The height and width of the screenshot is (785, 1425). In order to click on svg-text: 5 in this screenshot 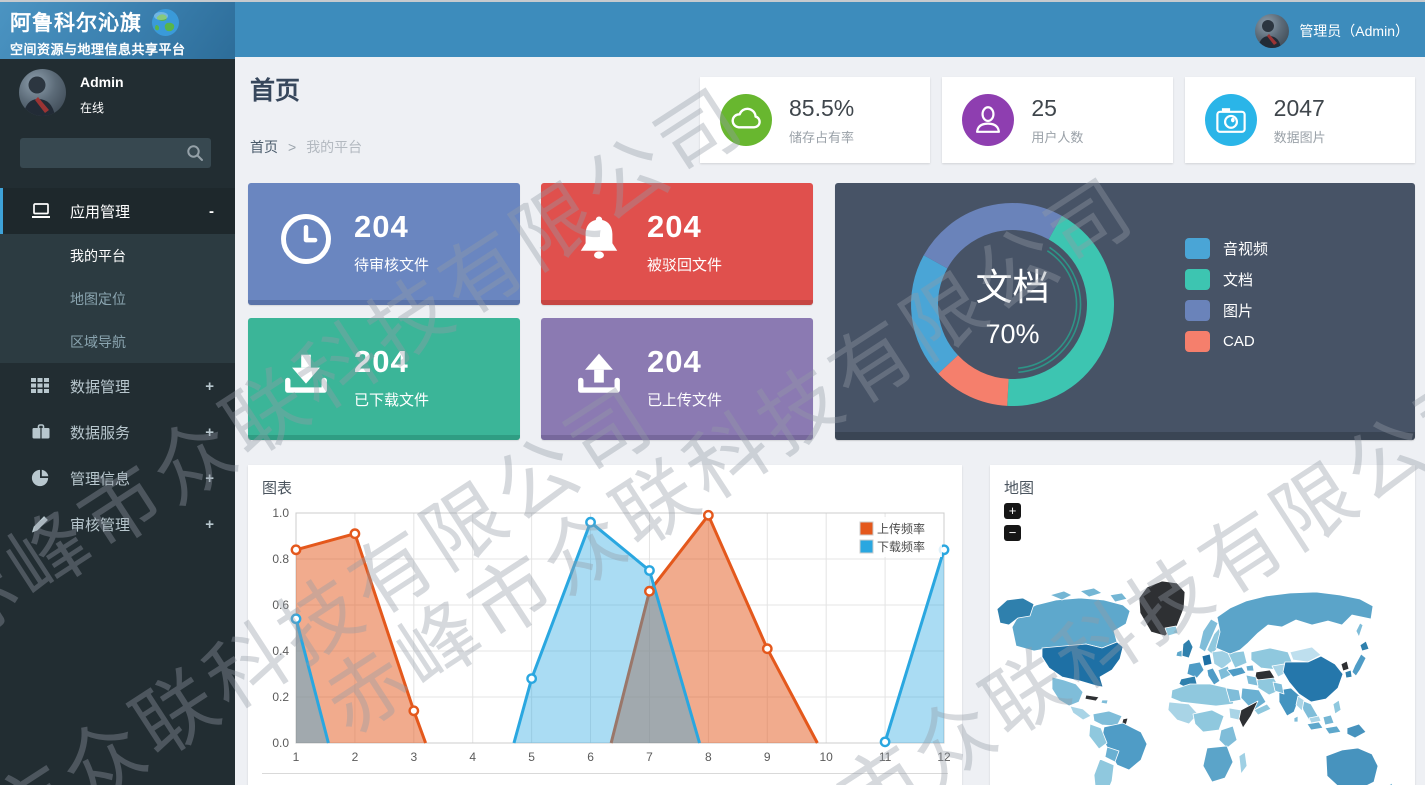, I will do `click(531, 757)`.